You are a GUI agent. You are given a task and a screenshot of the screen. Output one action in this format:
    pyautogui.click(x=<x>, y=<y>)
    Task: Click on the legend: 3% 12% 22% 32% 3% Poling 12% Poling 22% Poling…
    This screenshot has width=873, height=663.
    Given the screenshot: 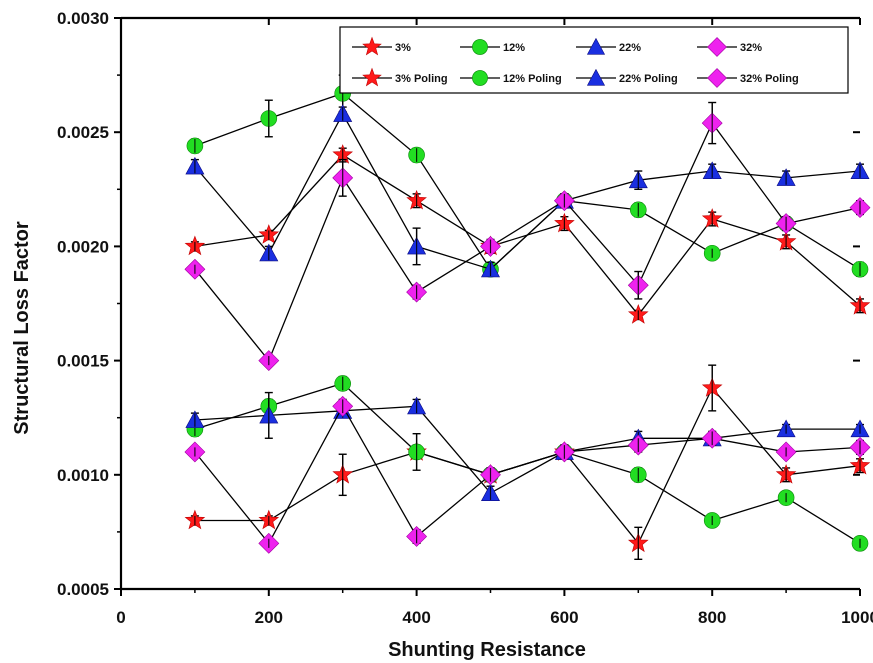 What is the action you would take?
    pyautogui.click(x=594, y=60)
    